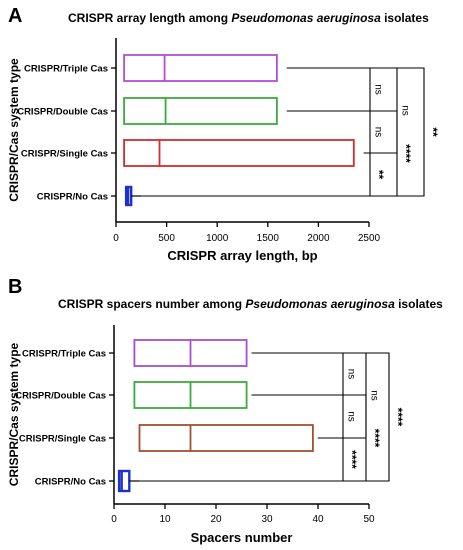 This screenshot has height=550, width=463. Describe the element at coordinates (318, 238) in the screenshot. I see `x-tick-label: 2000` at that location.